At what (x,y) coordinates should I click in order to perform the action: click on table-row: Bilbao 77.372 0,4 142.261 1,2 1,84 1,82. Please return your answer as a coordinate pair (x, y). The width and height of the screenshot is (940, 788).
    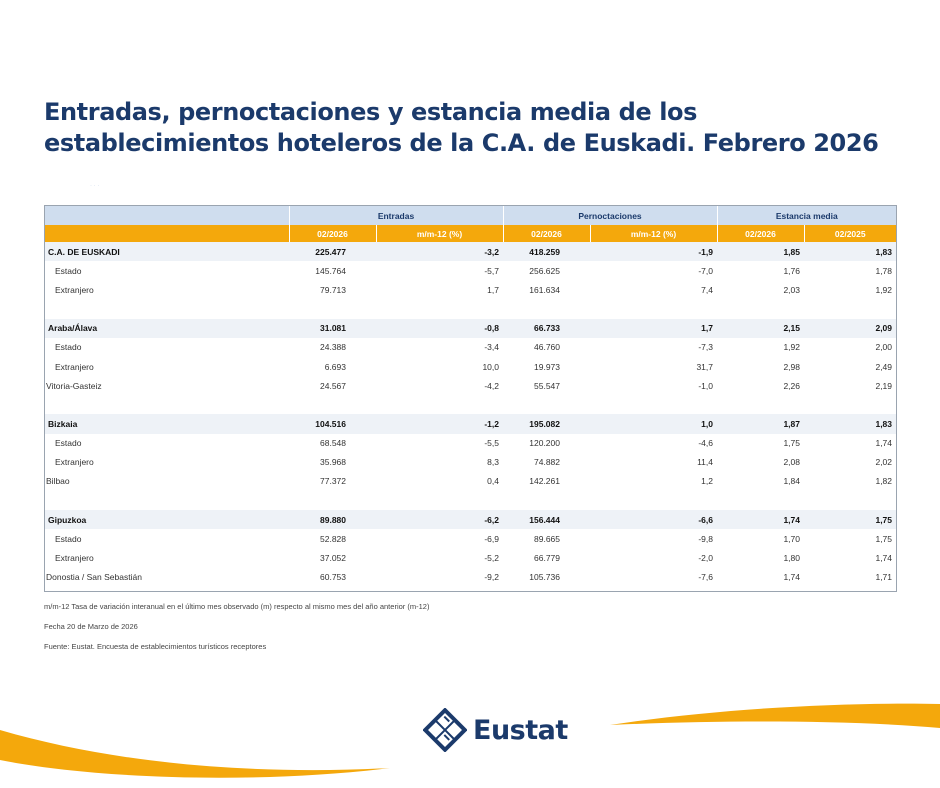
    Looking at the image, I should click on (470, 481).